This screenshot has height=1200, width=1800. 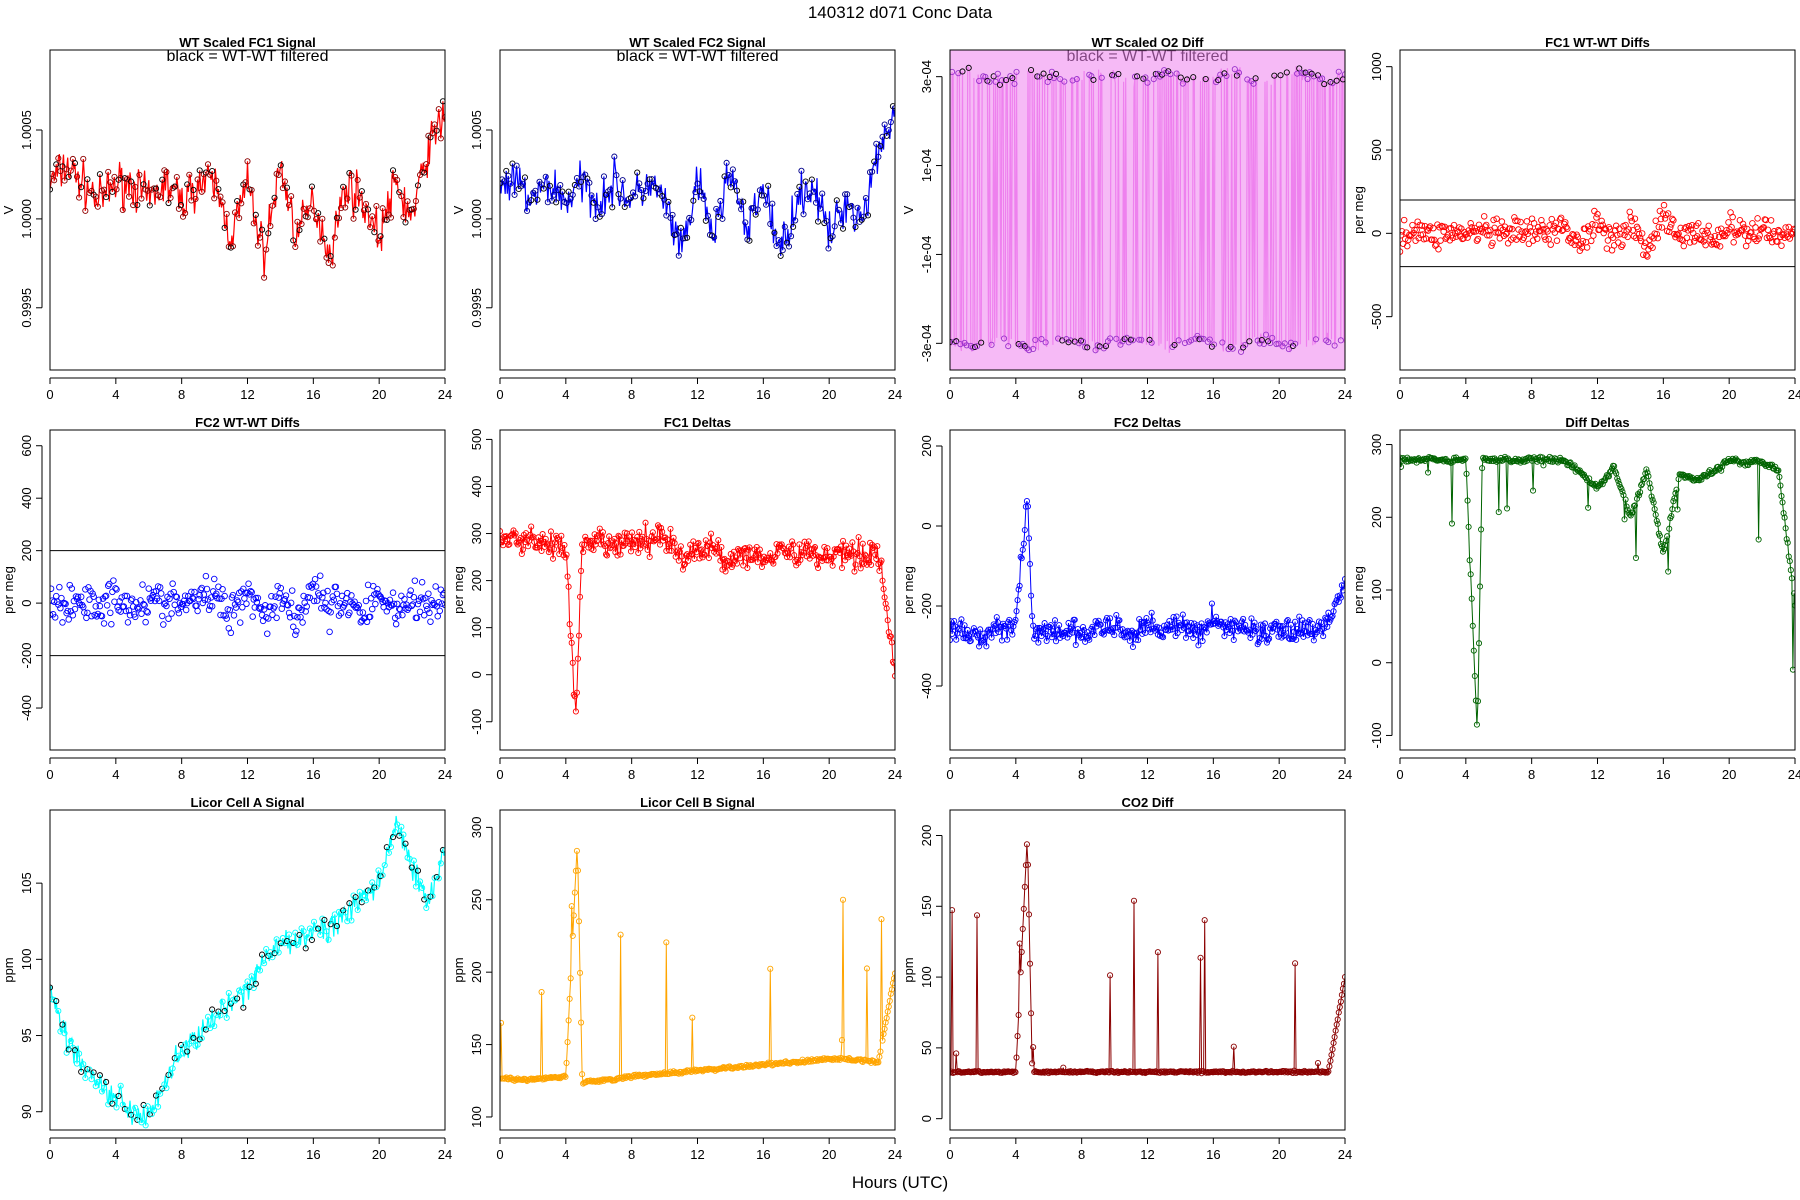 What do you see at coordinates (926, 255) in the screenshot?
I see `y-tick-label: -1e-04` at bounding box center [926, 255].